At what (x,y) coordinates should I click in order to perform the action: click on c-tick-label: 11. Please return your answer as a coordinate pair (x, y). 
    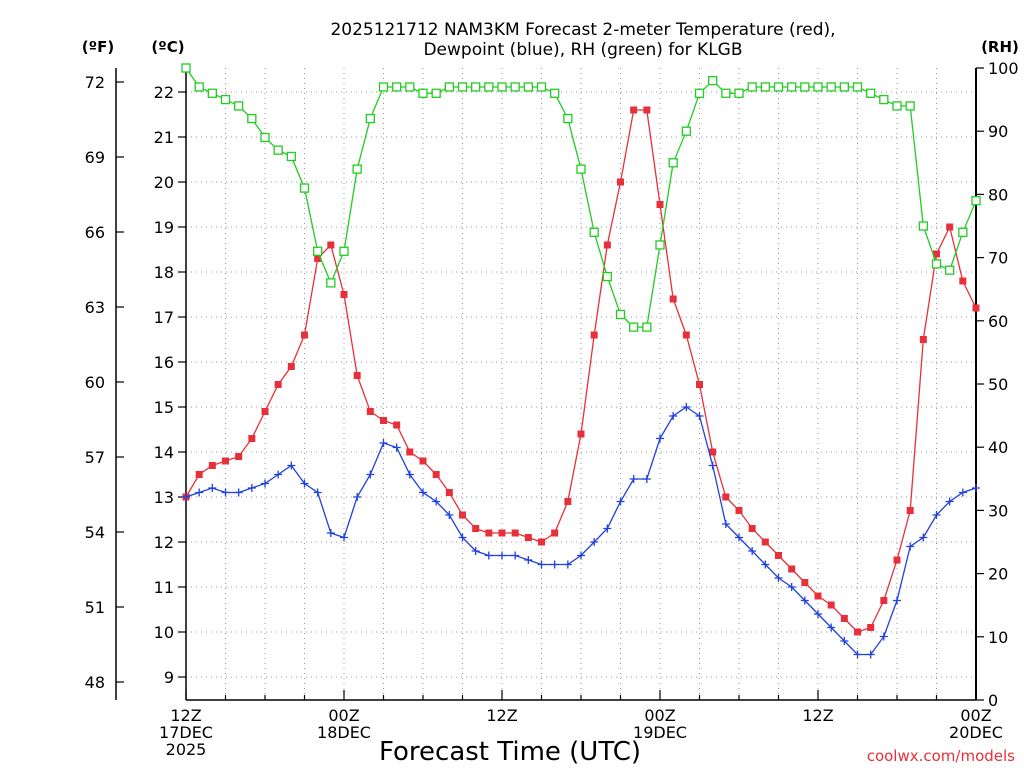
    Looking at the image, I should click on (164, 587).